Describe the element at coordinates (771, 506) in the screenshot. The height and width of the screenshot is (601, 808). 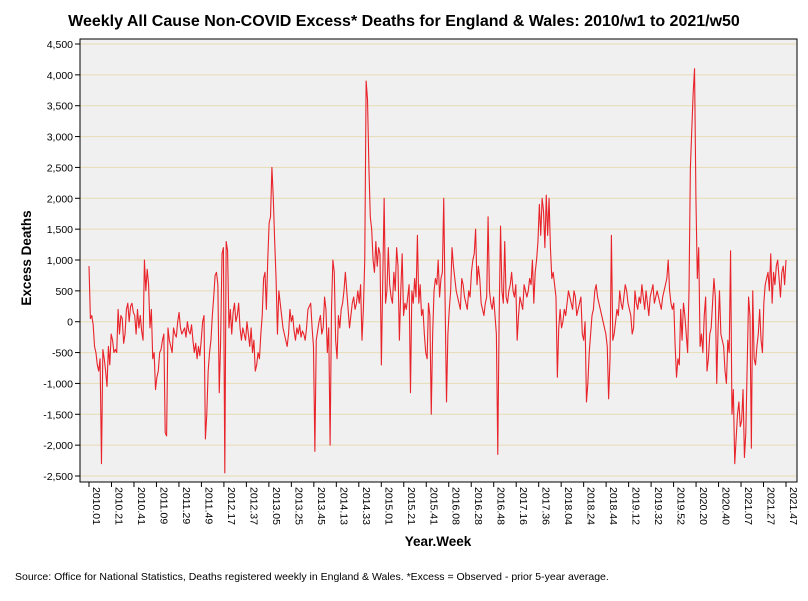
I see `x-tick-label: 2021.27` at that location.